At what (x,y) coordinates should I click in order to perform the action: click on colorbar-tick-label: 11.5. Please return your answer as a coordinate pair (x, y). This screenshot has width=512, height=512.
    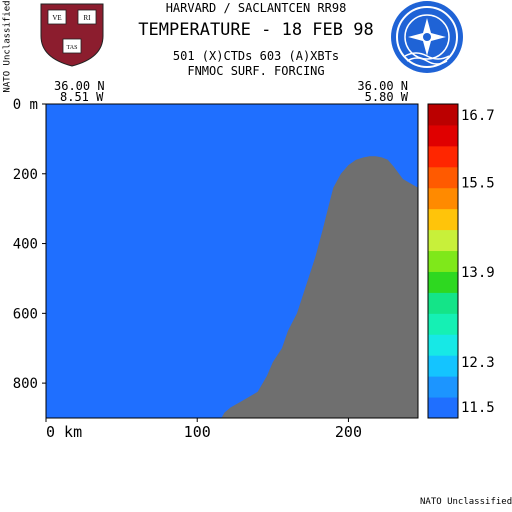
    Looking at the image, I should click on (478, 408).